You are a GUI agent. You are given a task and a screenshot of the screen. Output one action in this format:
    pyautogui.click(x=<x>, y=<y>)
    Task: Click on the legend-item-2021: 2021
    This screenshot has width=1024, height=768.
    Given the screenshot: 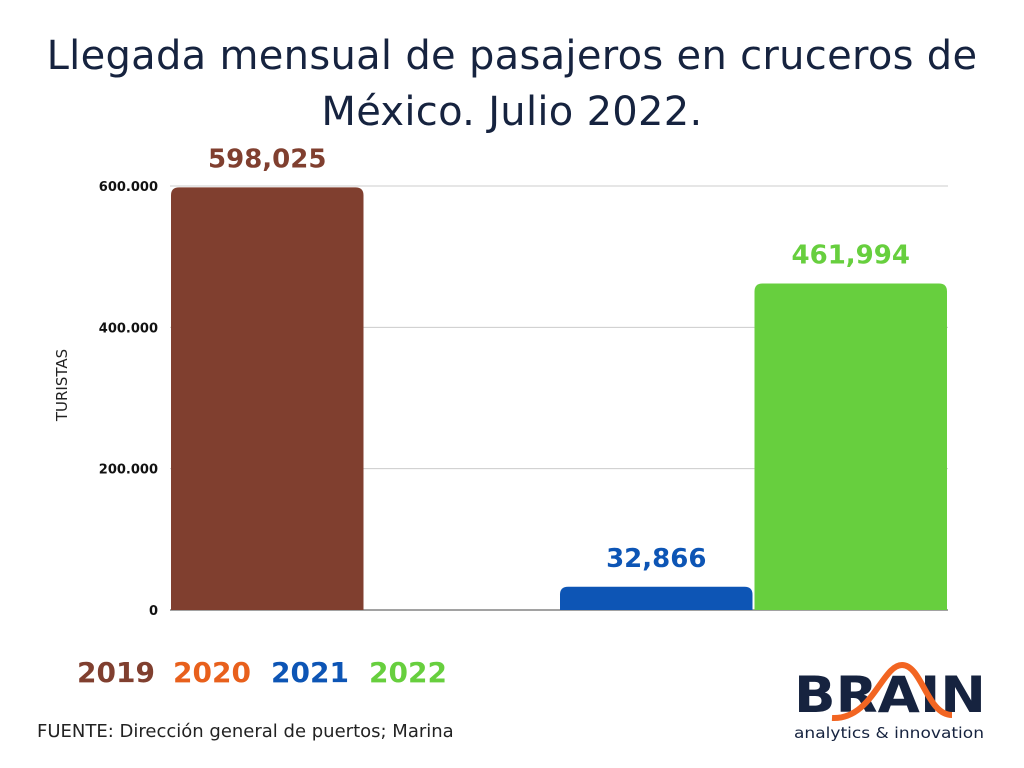 What is the action you would take?
    pyautogui.click(x=310, y=672)
    